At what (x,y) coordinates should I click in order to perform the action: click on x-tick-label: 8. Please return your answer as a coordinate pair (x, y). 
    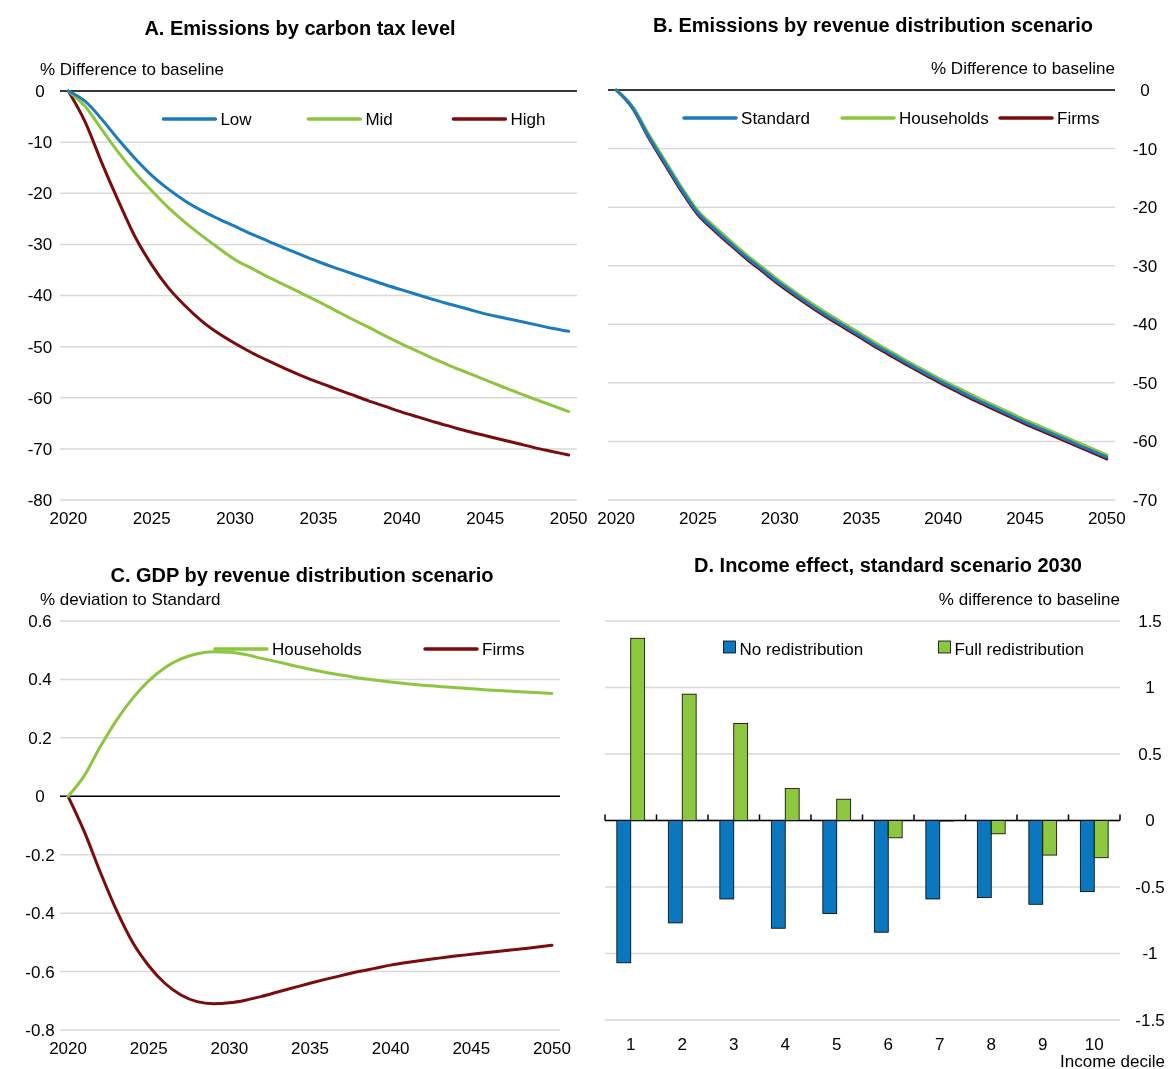
    Looking at the image, I should click on (991, 1044).